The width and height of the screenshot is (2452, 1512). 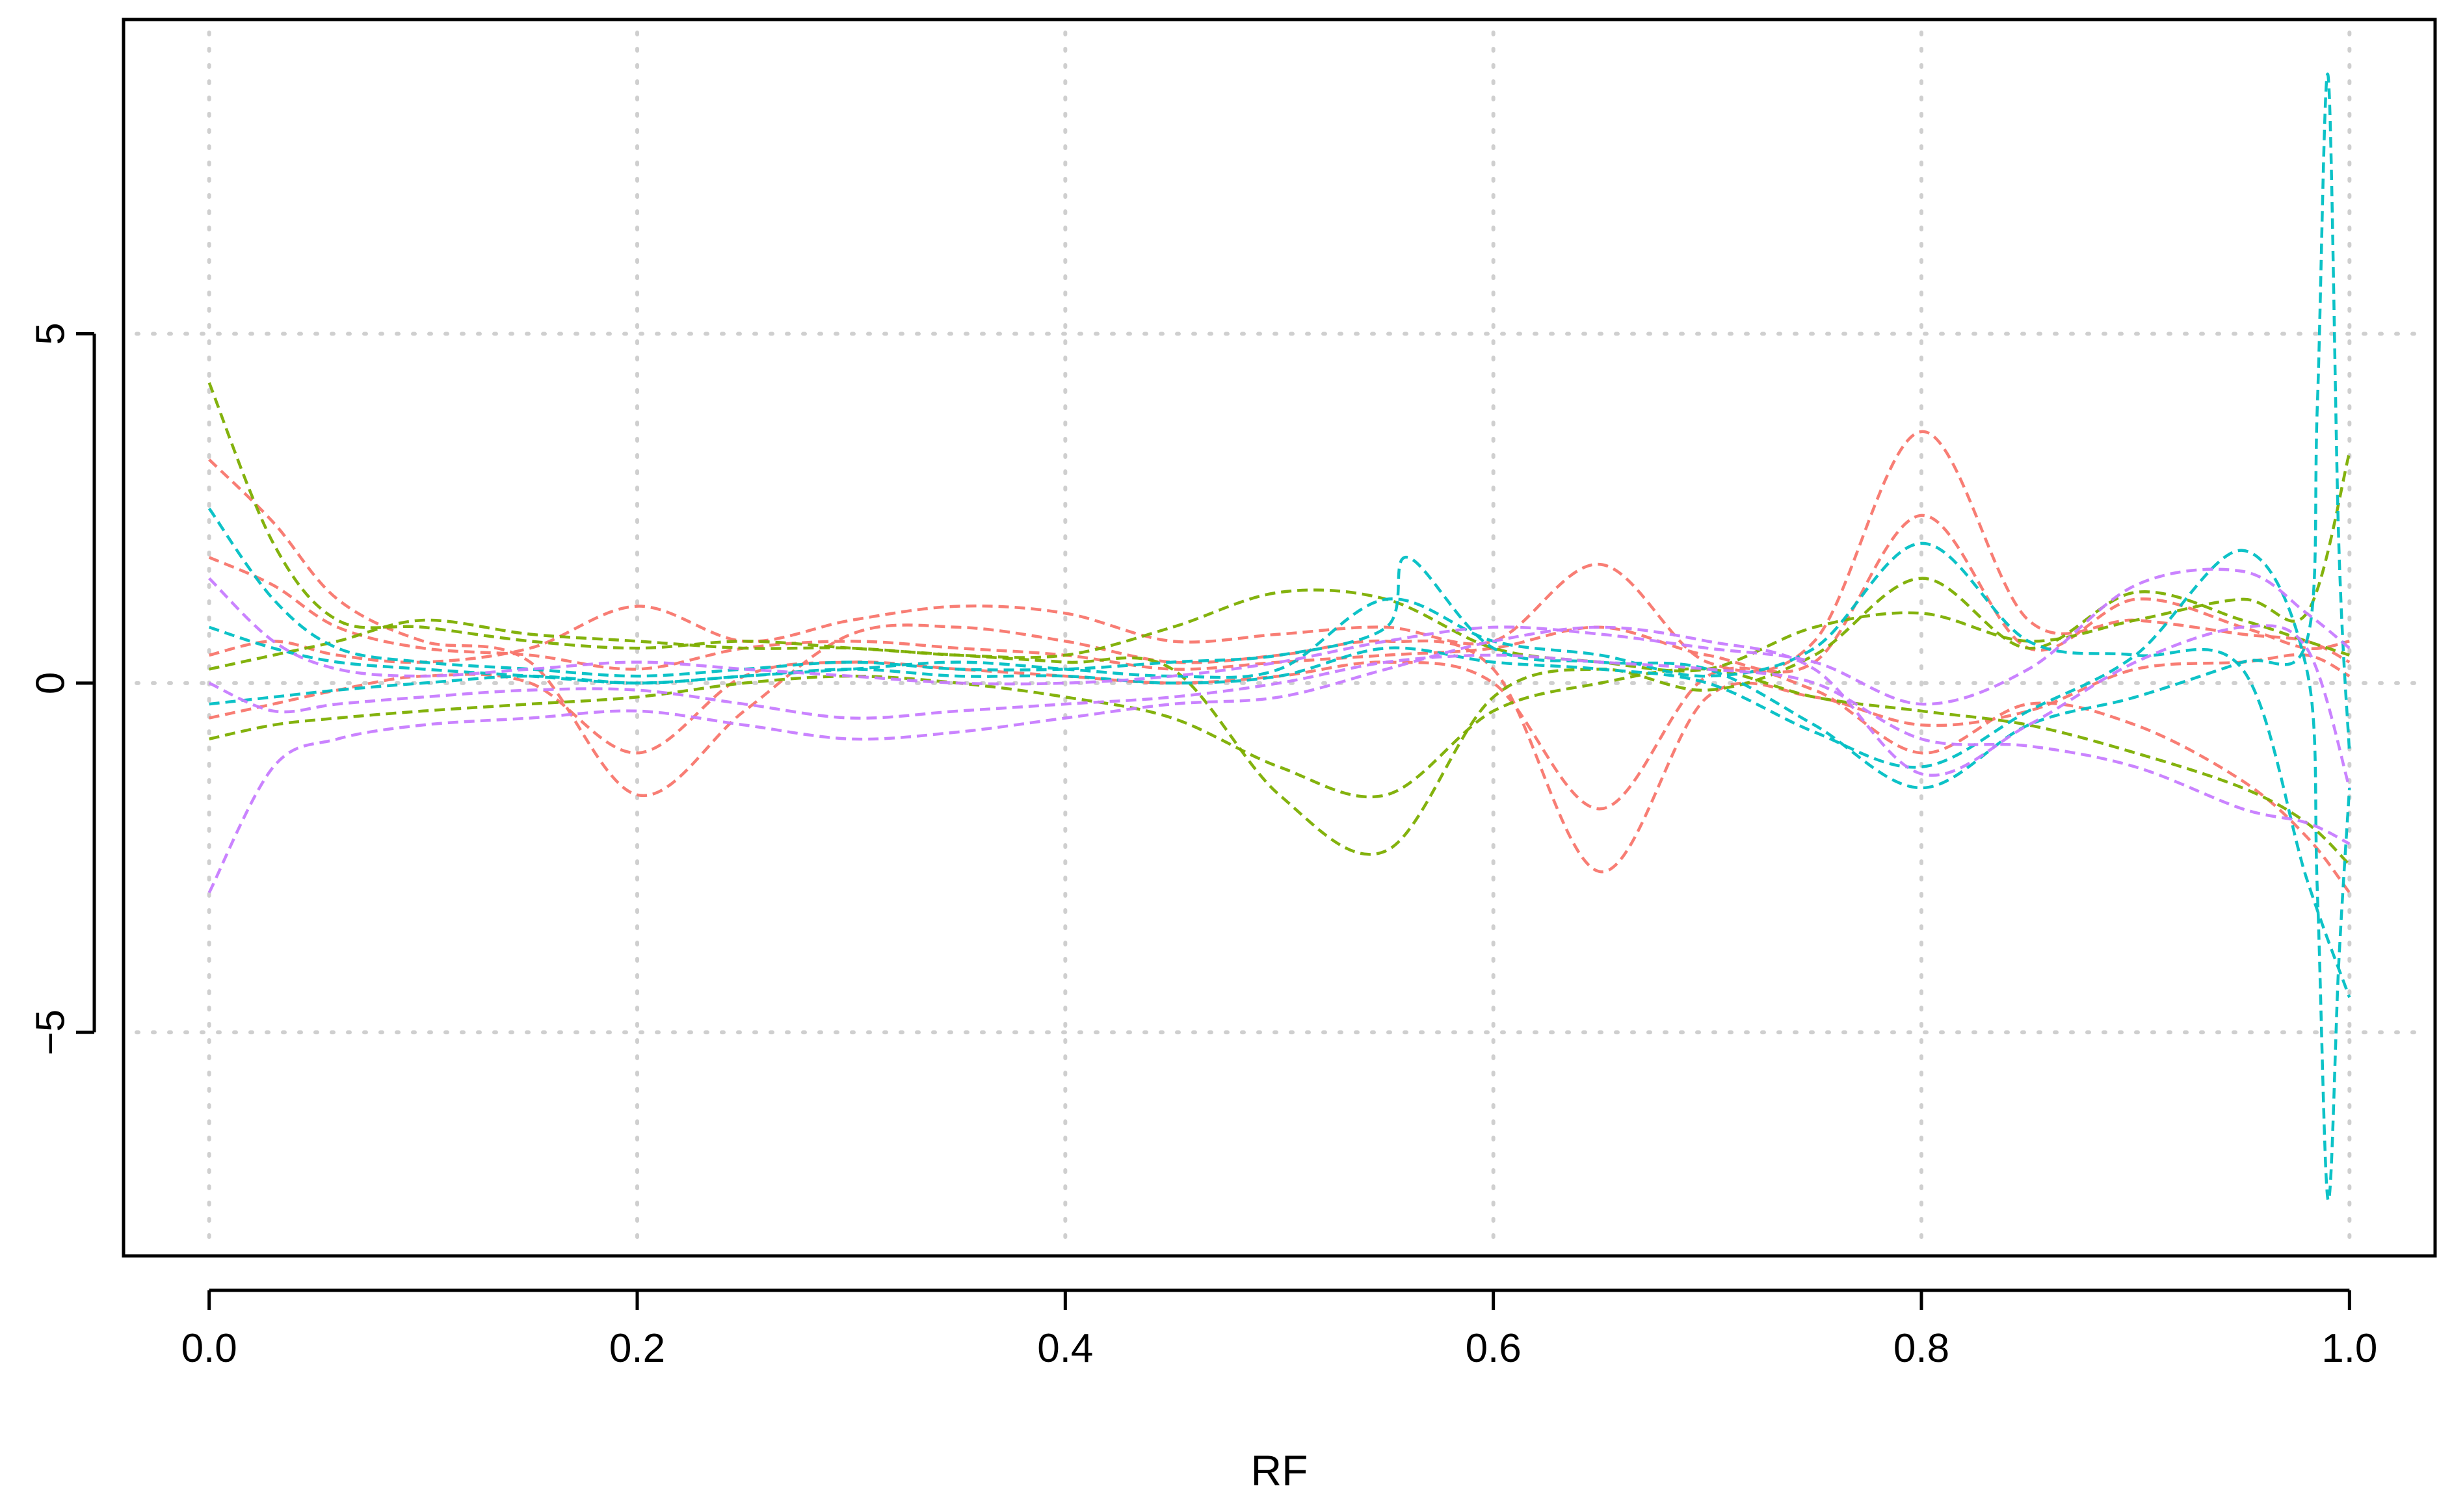 What do you see at coordinates (51, 334) in the screenshot?
I see `y-tick-label: 5` at bounding box center [51, 334].